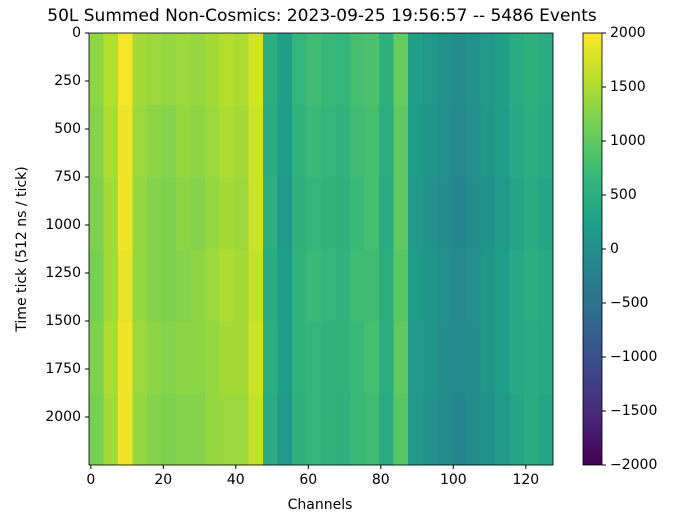  Describe the element at coordinates (320, 505) in the screenshot. I see `x-axis-label: Channels` at that location.